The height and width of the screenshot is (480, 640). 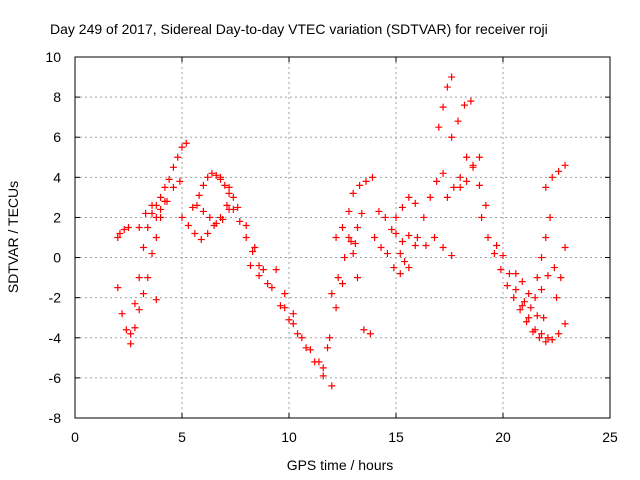 What do you see at coordinates (182, 437) in the screenshot?
I see `x-tick-label: 5` at bounding box center [182, 437].